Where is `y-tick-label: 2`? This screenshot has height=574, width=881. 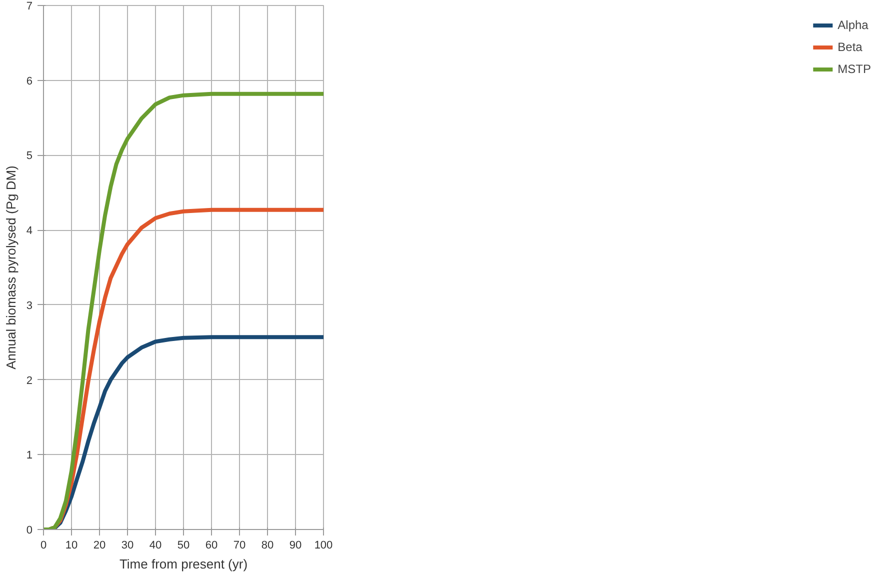
y-tick-label: 2 is located at coordinates (29, 380).